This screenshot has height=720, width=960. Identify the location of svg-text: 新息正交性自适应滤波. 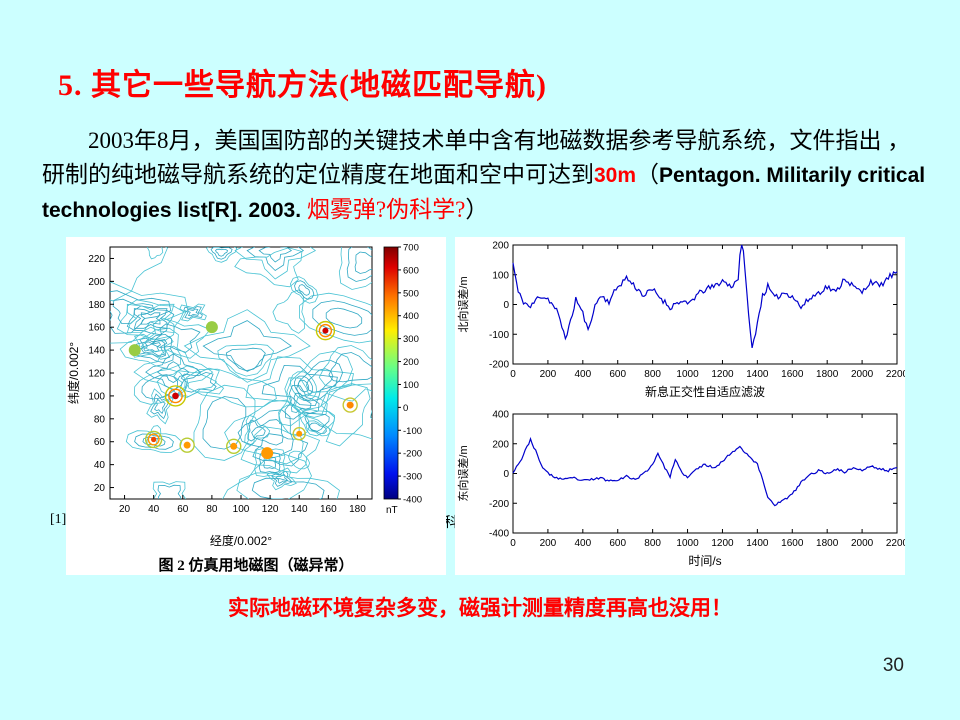
(705, 391).